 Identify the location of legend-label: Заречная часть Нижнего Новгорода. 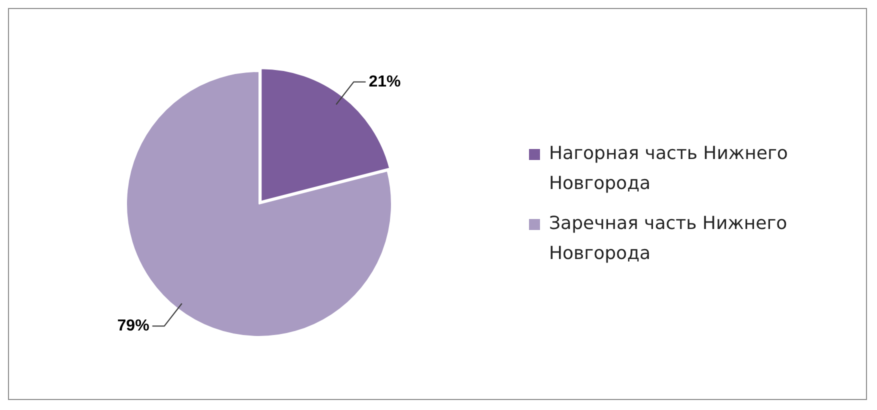
(668, 239).